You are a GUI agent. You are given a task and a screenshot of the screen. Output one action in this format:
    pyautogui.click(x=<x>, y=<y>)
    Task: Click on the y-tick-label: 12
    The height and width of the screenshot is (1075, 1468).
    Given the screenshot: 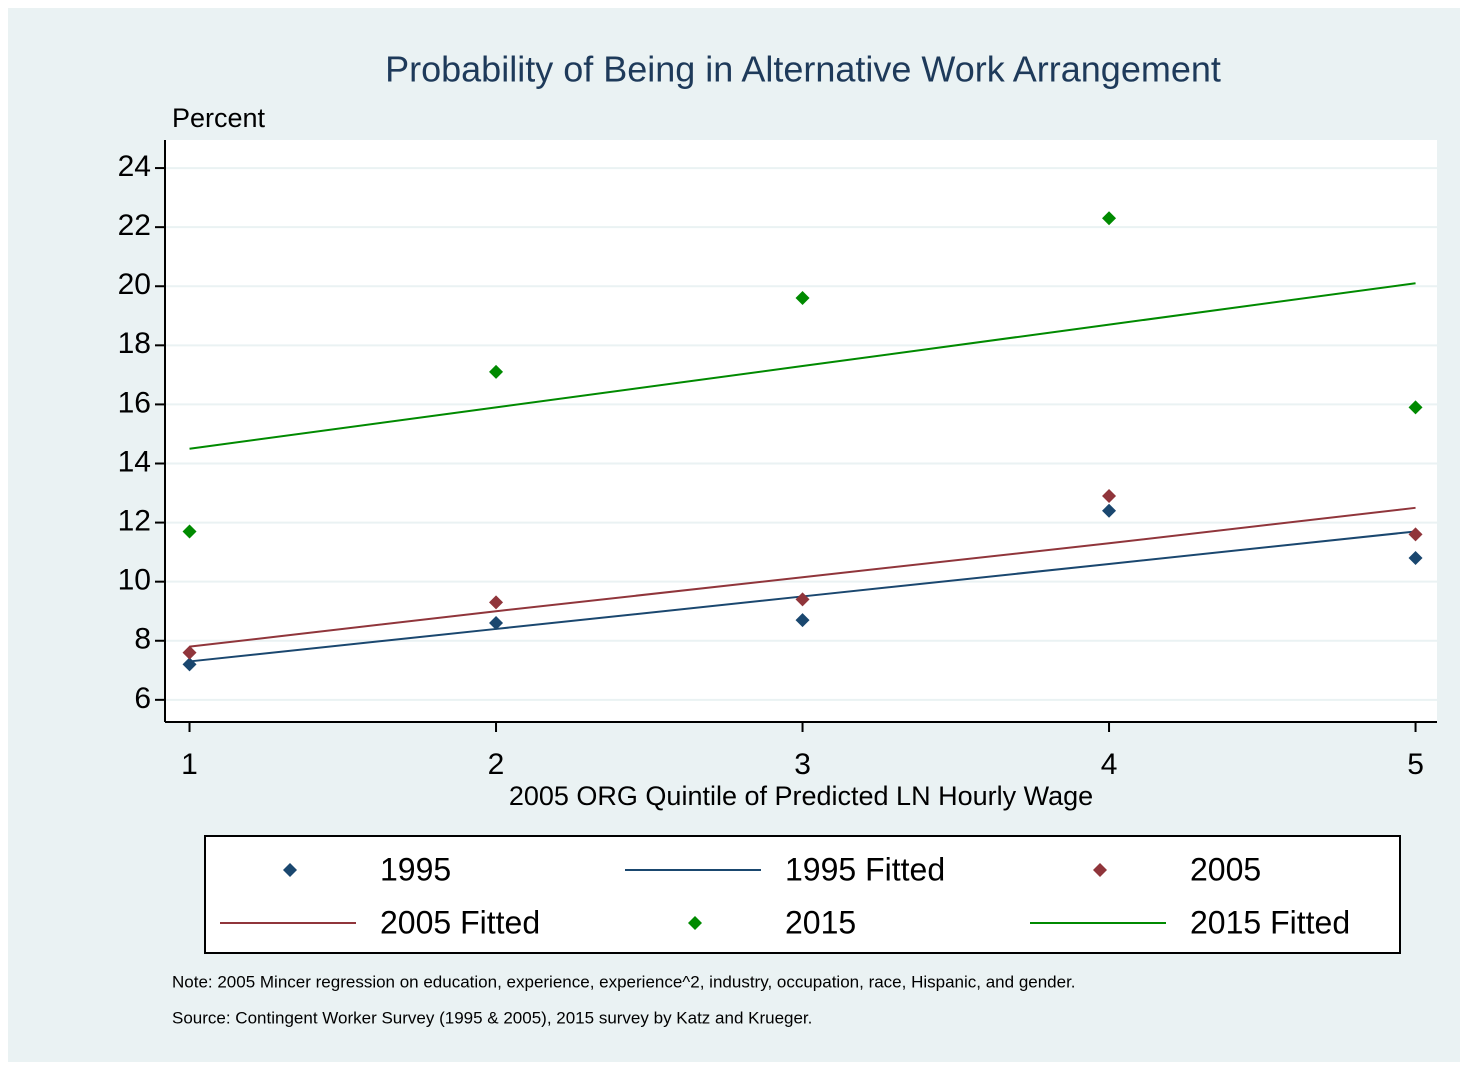 What is the action you would take?
    pyautogui.click(x=134, y=521)
    